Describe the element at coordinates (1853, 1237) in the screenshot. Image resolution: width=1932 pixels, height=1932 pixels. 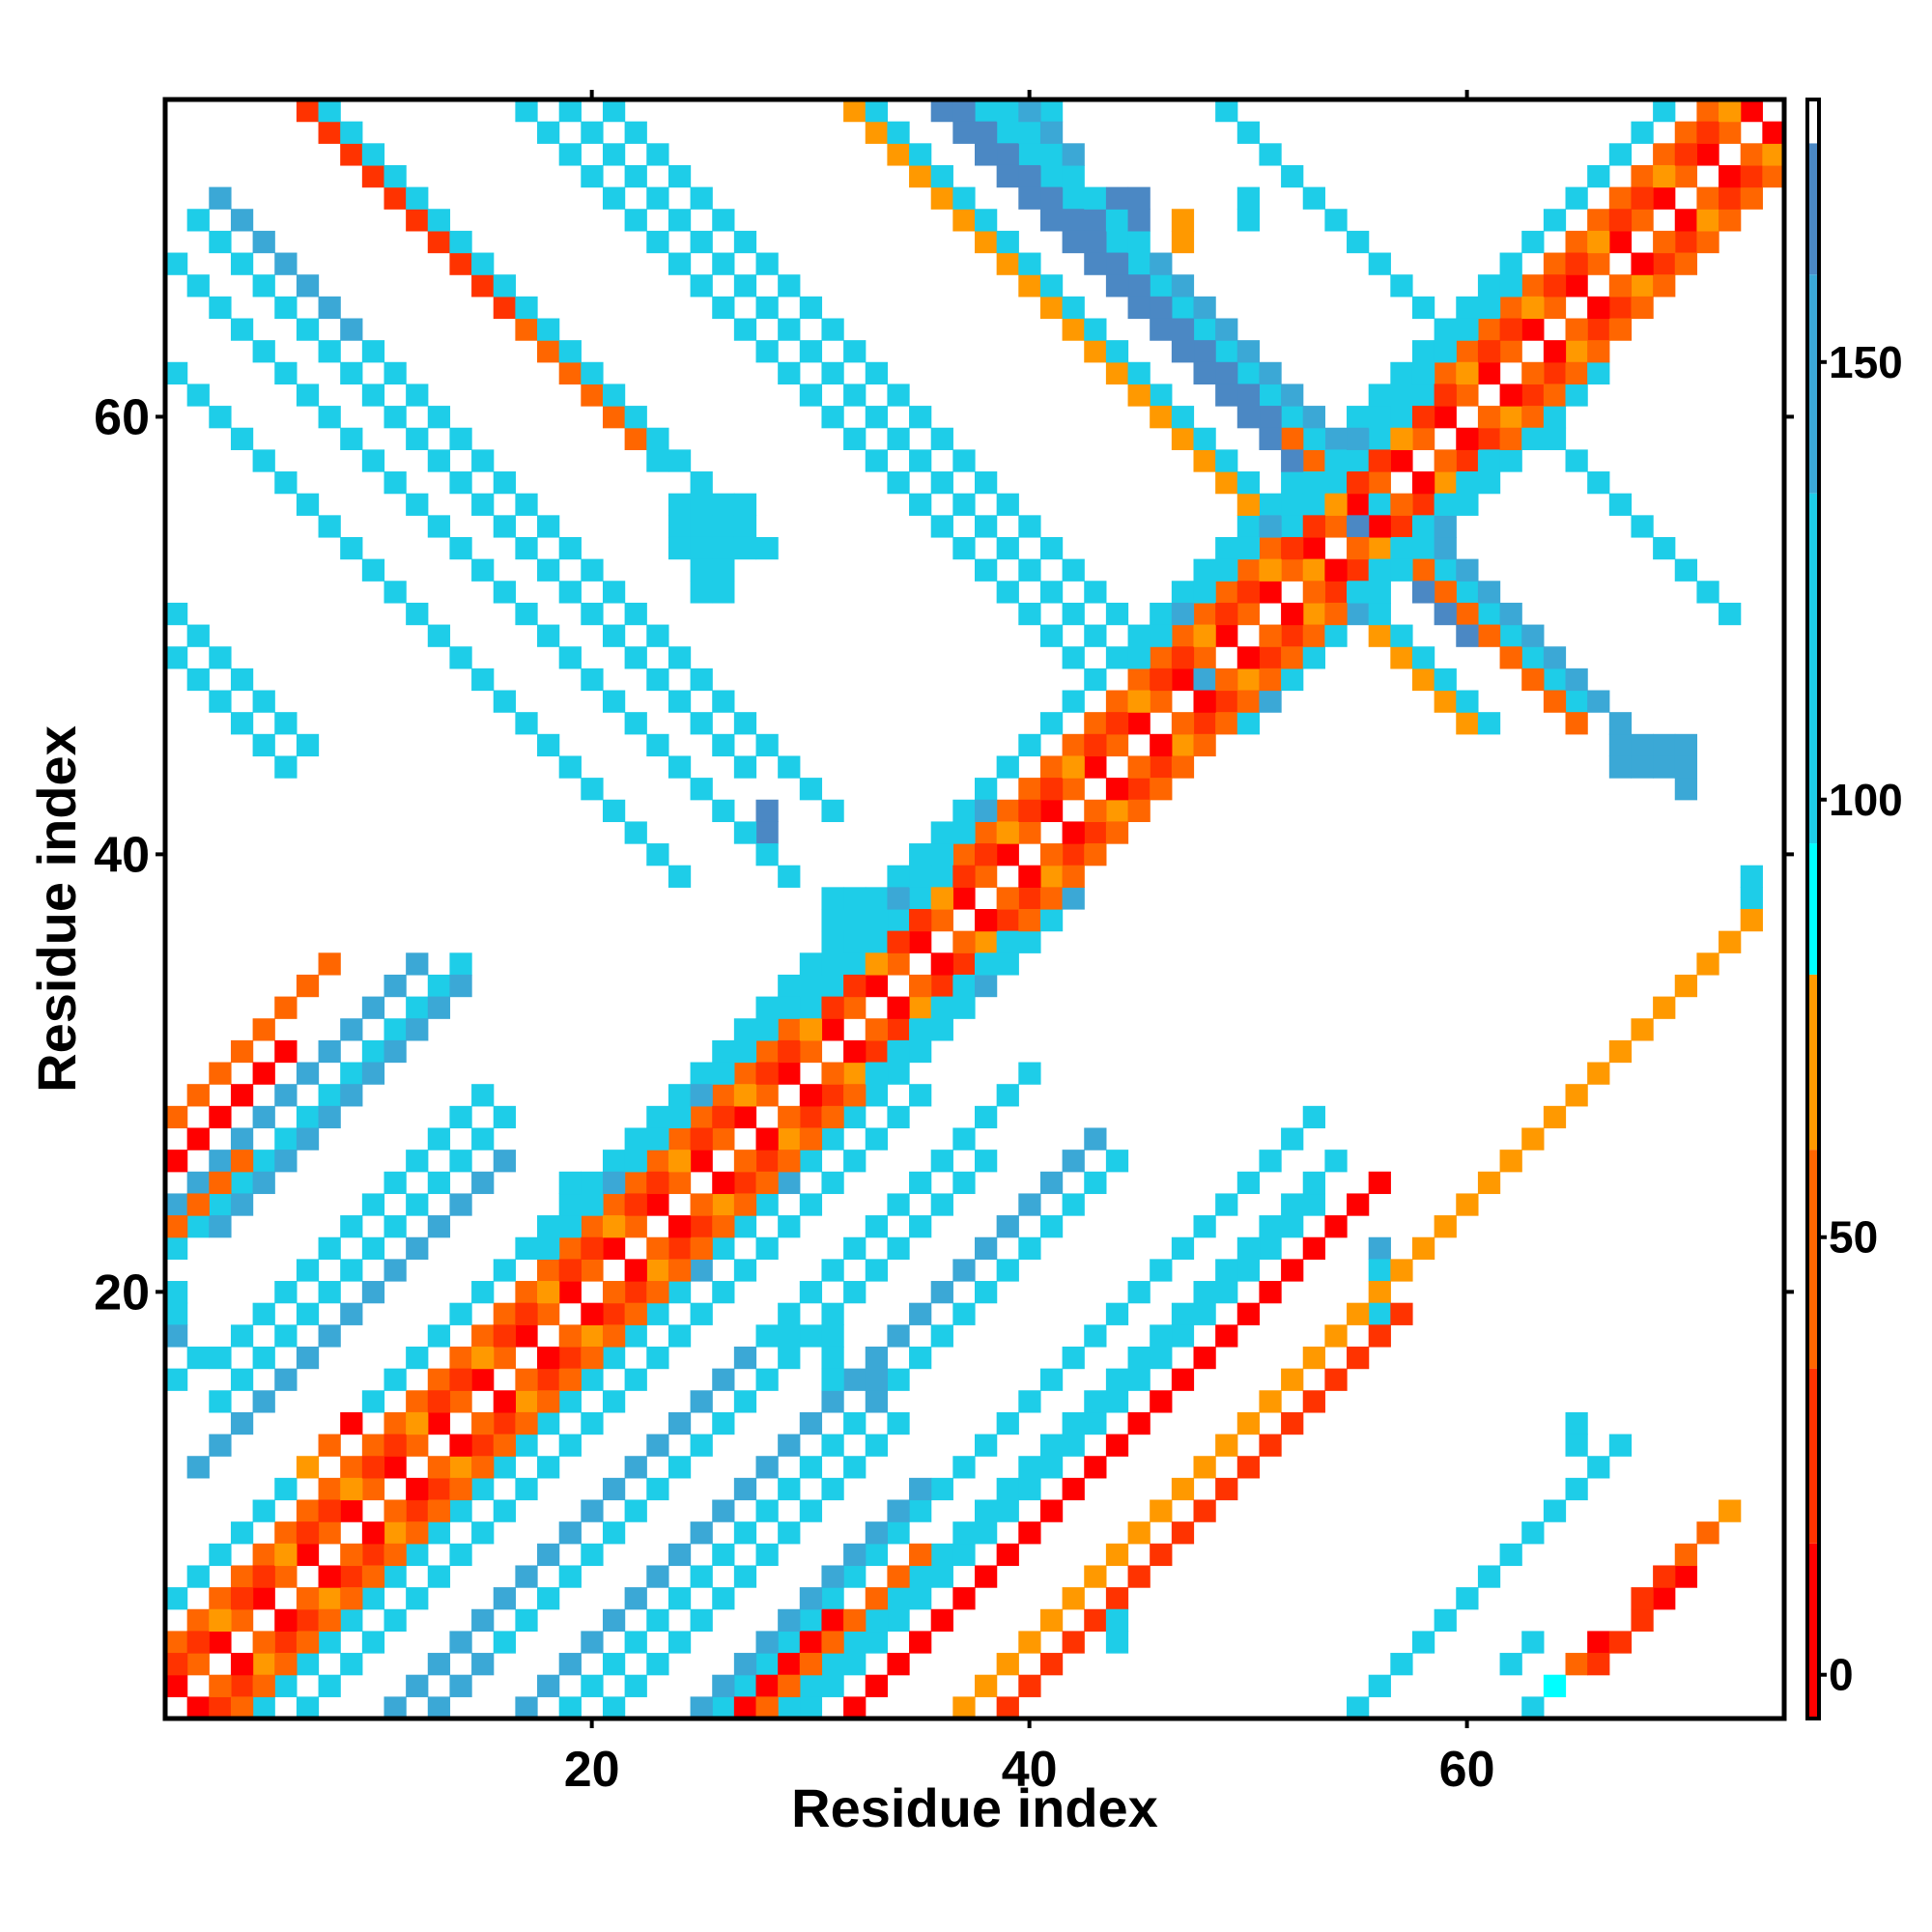
I see `colorbar-tick-label: 50` at that location.